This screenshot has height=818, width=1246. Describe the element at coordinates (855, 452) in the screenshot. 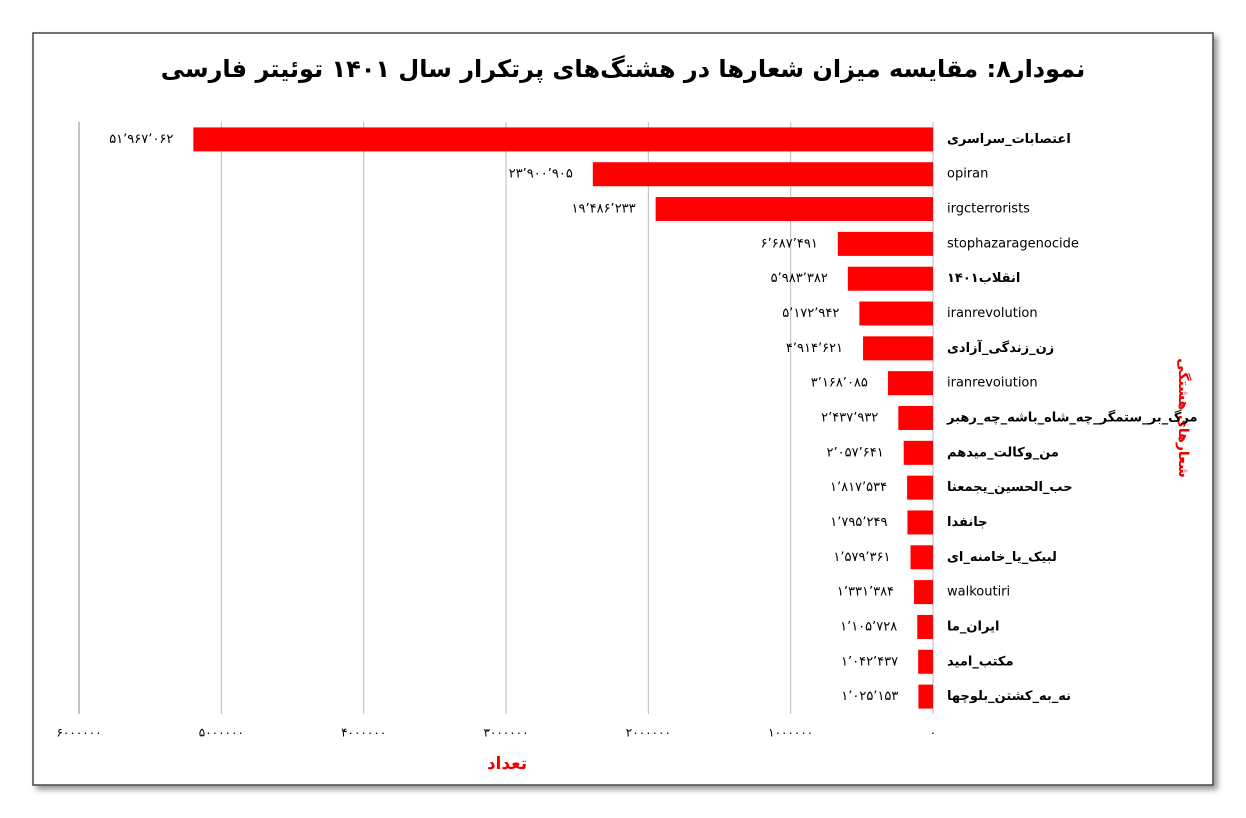

I see `value-label: ۲٬۰۵۷٬۶۴۱` at that location.